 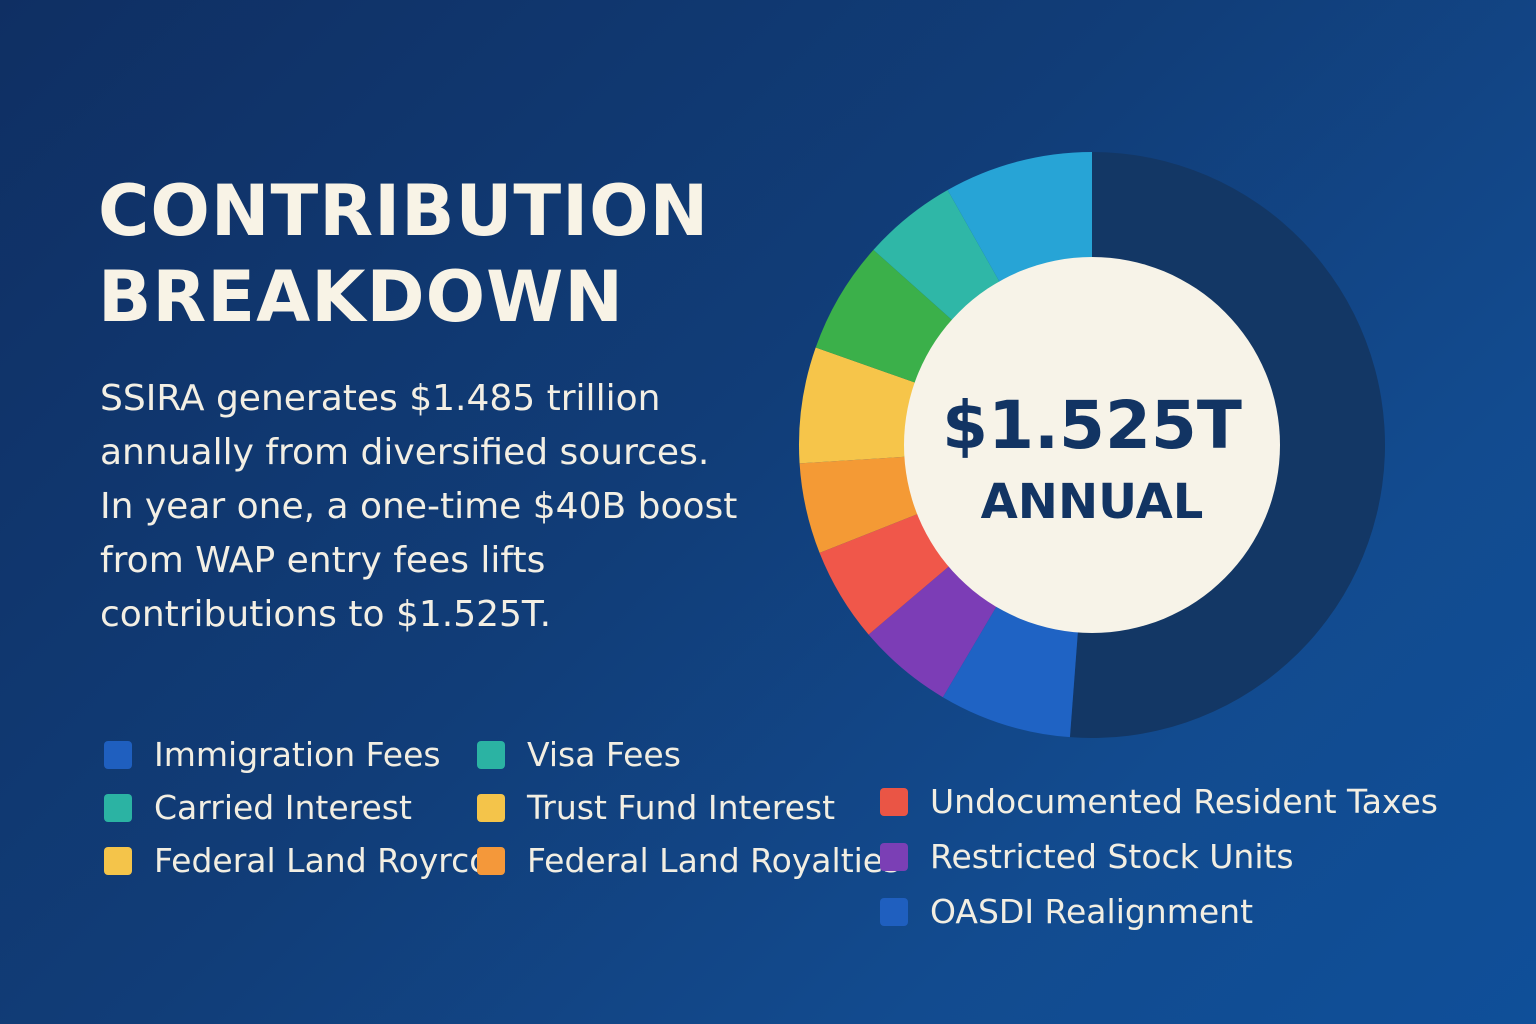 I want to click on description-line-1: SSIRA generates $1.485 trillion, so click(x=380, y=398).